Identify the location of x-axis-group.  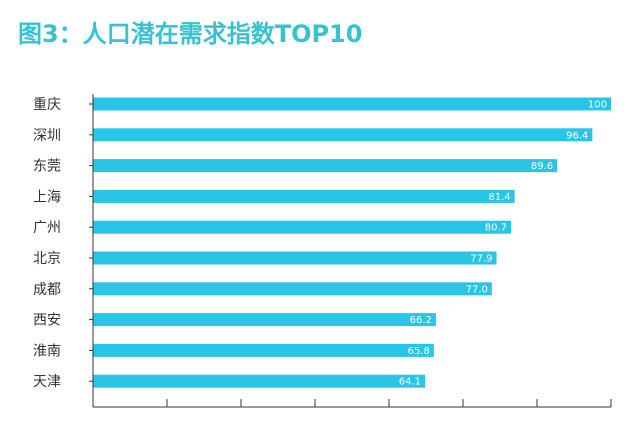
(352, 403).